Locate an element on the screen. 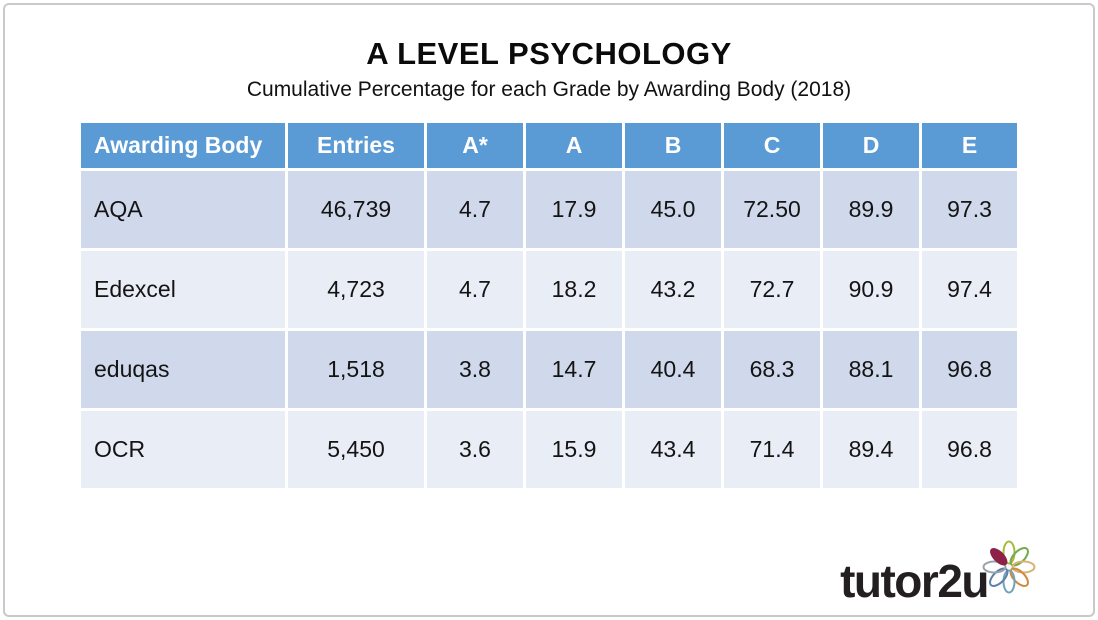  data-cell: 43.4 is located at coordinates (673, 449).